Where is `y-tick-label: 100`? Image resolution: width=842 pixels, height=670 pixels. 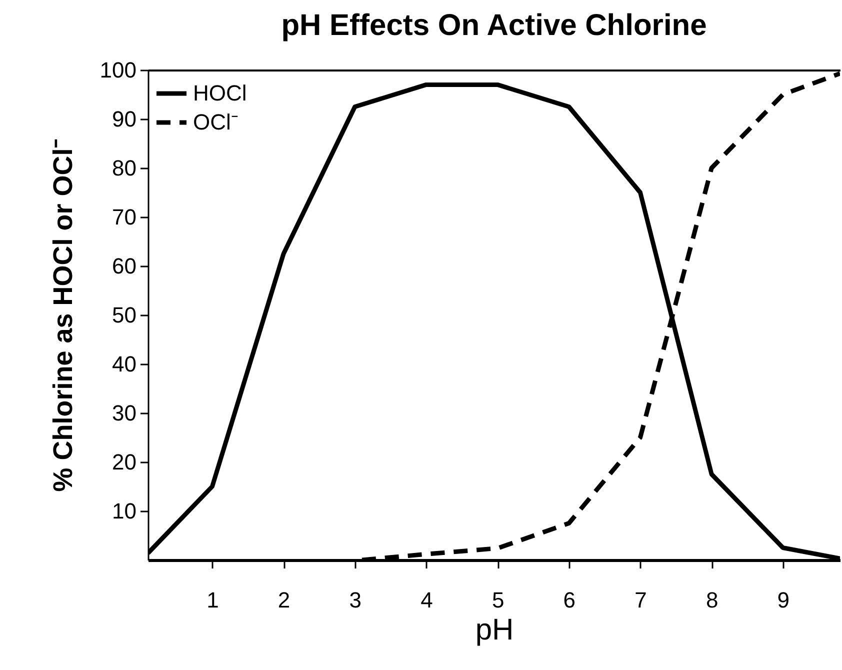
y-tick-label: 100 is located at coordinates (118, 70).